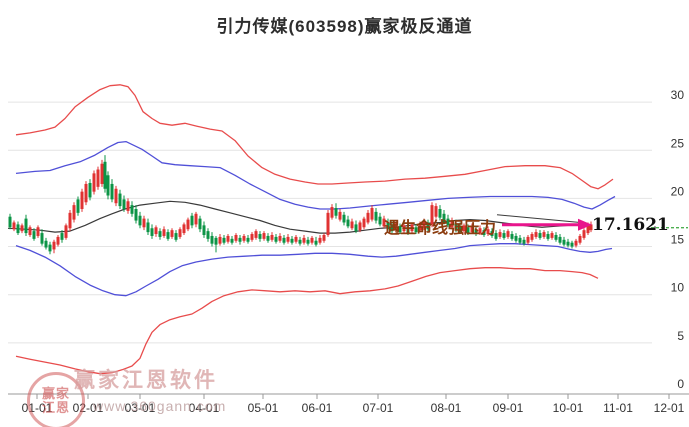 The height and width of the screenshot is (427, 689). What do you see at coordinates (678, 288) in the screenshot?
I see `y-axis-tick-label: 10` at bounding box center [678, 288].